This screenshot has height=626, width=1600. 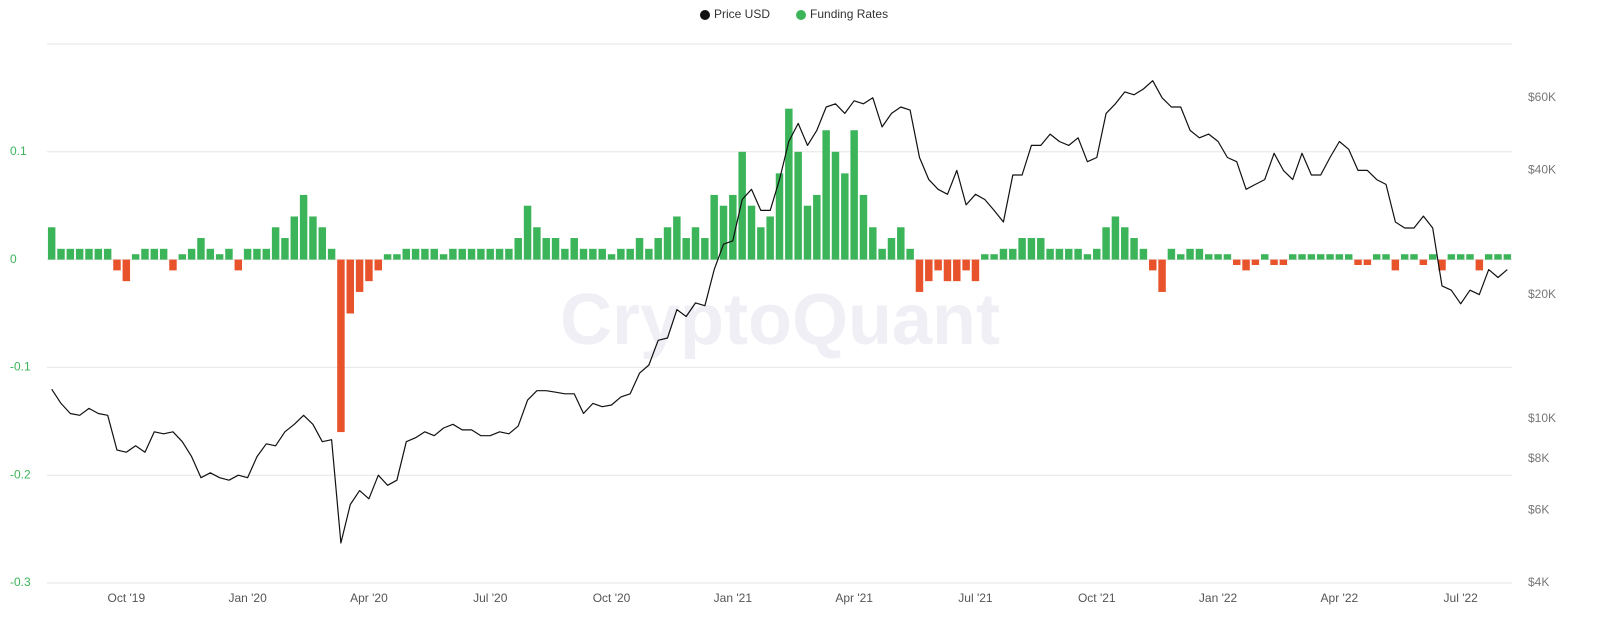 What do you see at coordinates (126, 598) in the screenshot?
I see `x-tick-label: Oct '19` at bounding box center [126, 598].